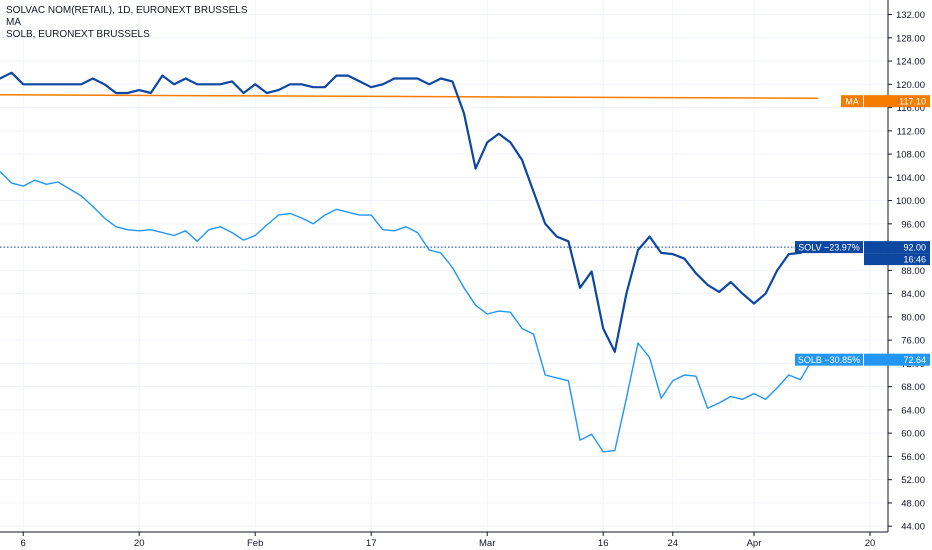 Image resolution: width=932 pixels, height=550 pixels. What do you see at coordinates (910, 38) in the screenshot?
I see `y-tick-label: 128.00` at bounding box center [910, 38].